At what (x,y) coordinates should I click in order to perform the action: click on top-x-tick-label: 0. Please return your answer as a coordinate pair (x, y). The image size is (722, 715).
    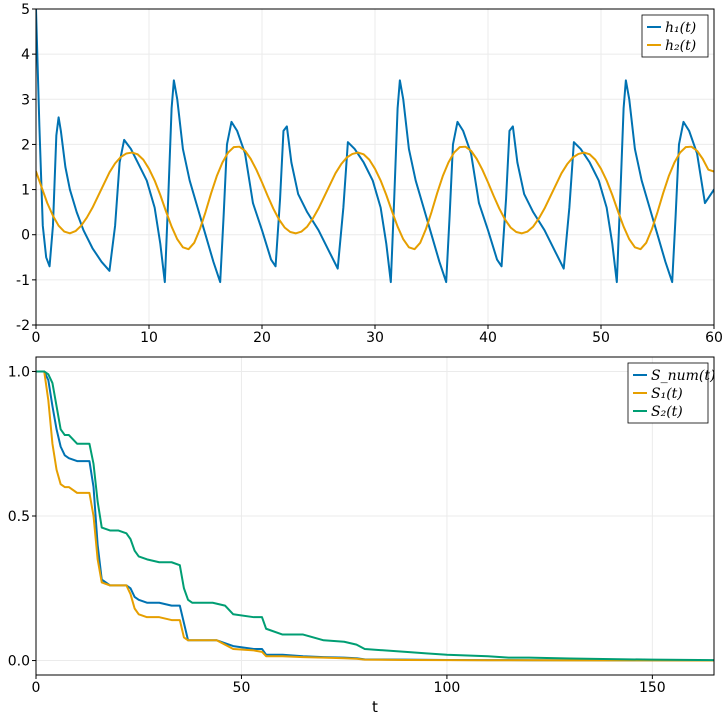
    Looking at the image, I should click on (36, 338).